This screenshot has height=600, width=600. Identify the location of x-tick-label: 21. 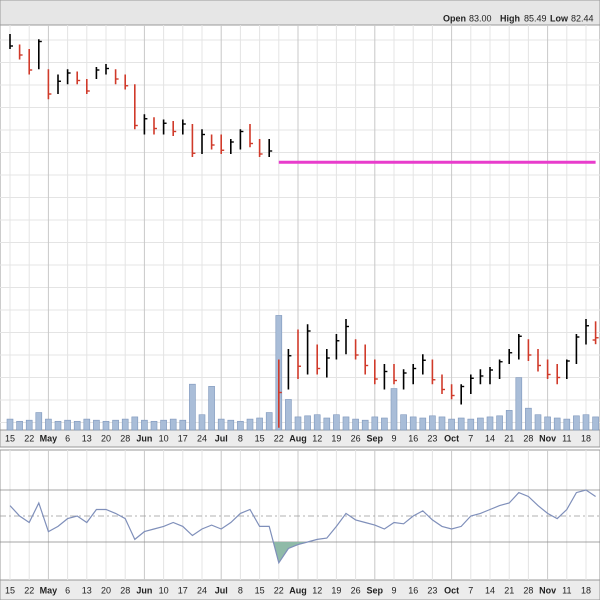
(509, 438).